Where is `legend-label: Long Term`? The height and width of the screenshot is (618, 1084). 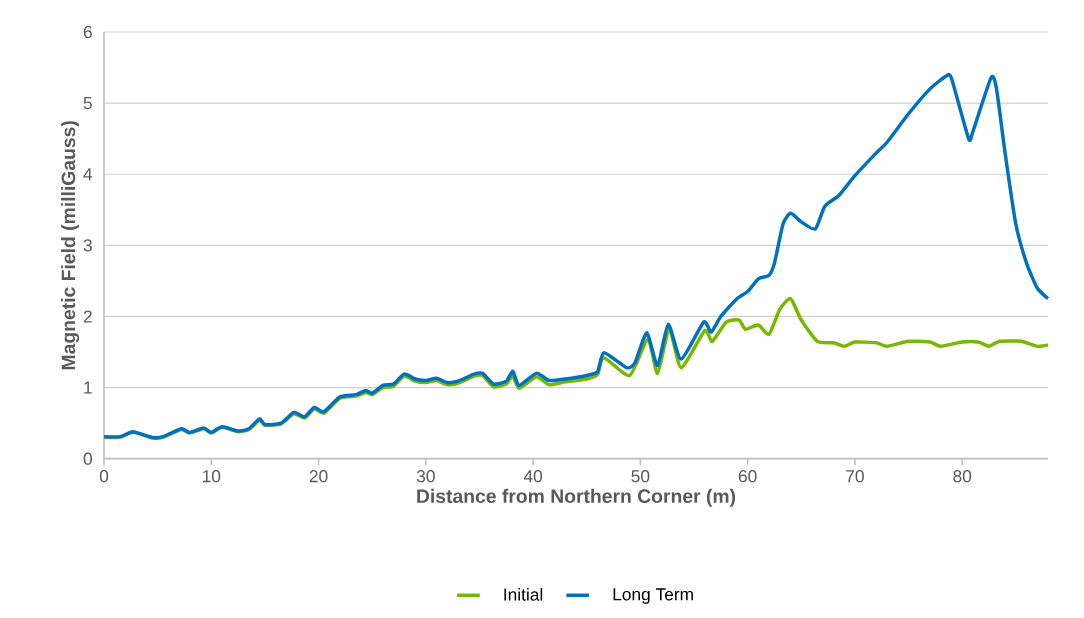 legend-label: Long Term is located at coordinates (653, 596).